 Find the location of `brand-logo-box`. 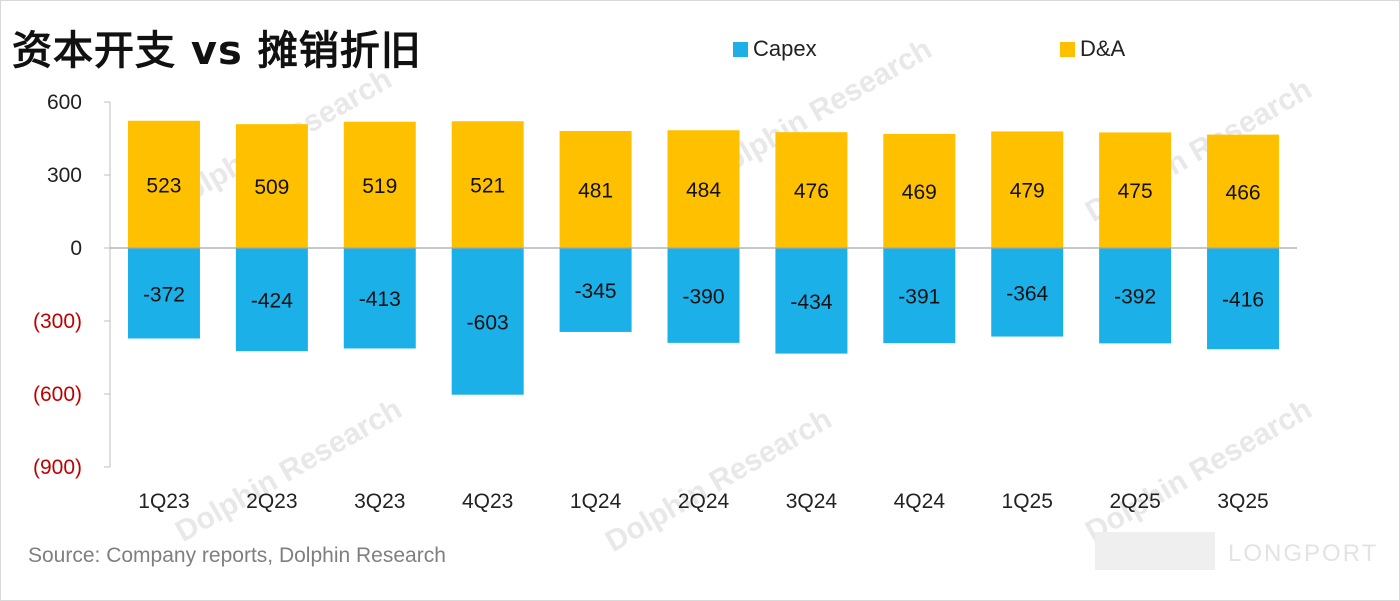

brand-logo-box is located at coordinates (1155, 551).